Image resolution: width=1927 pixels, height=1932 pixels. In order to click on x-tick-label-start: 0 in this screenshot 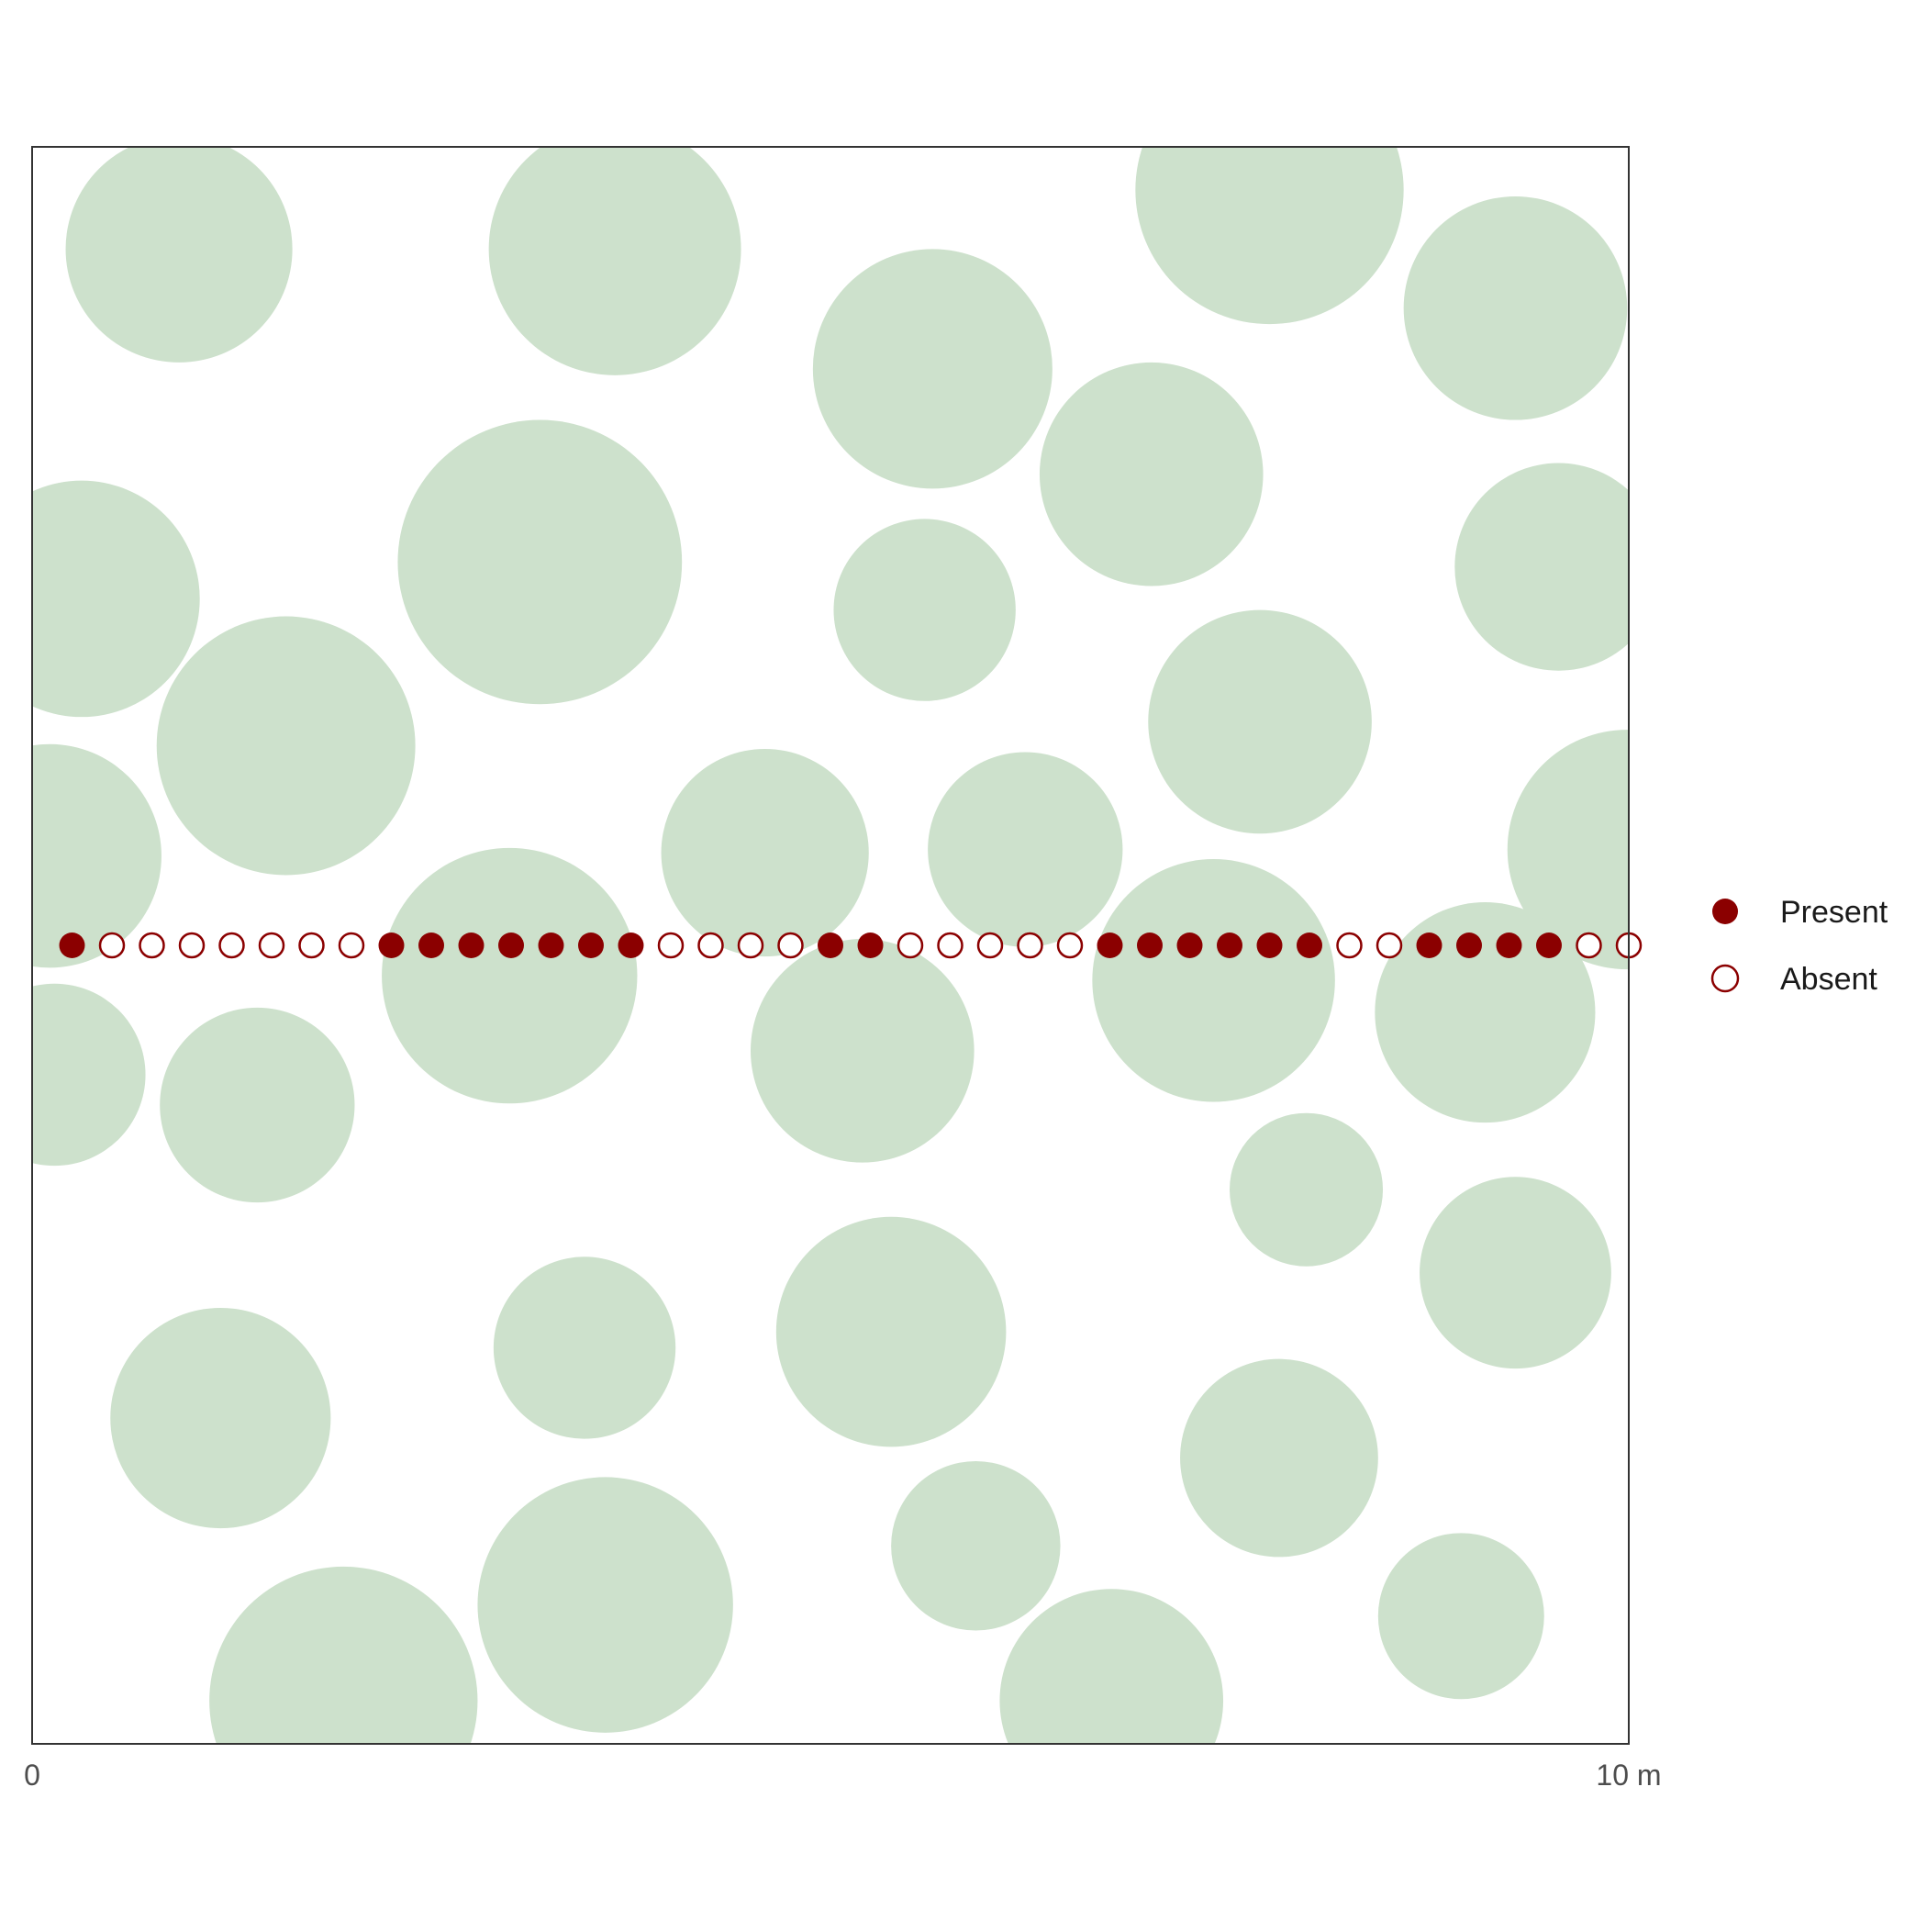, I will do `click(32, 1775)`.